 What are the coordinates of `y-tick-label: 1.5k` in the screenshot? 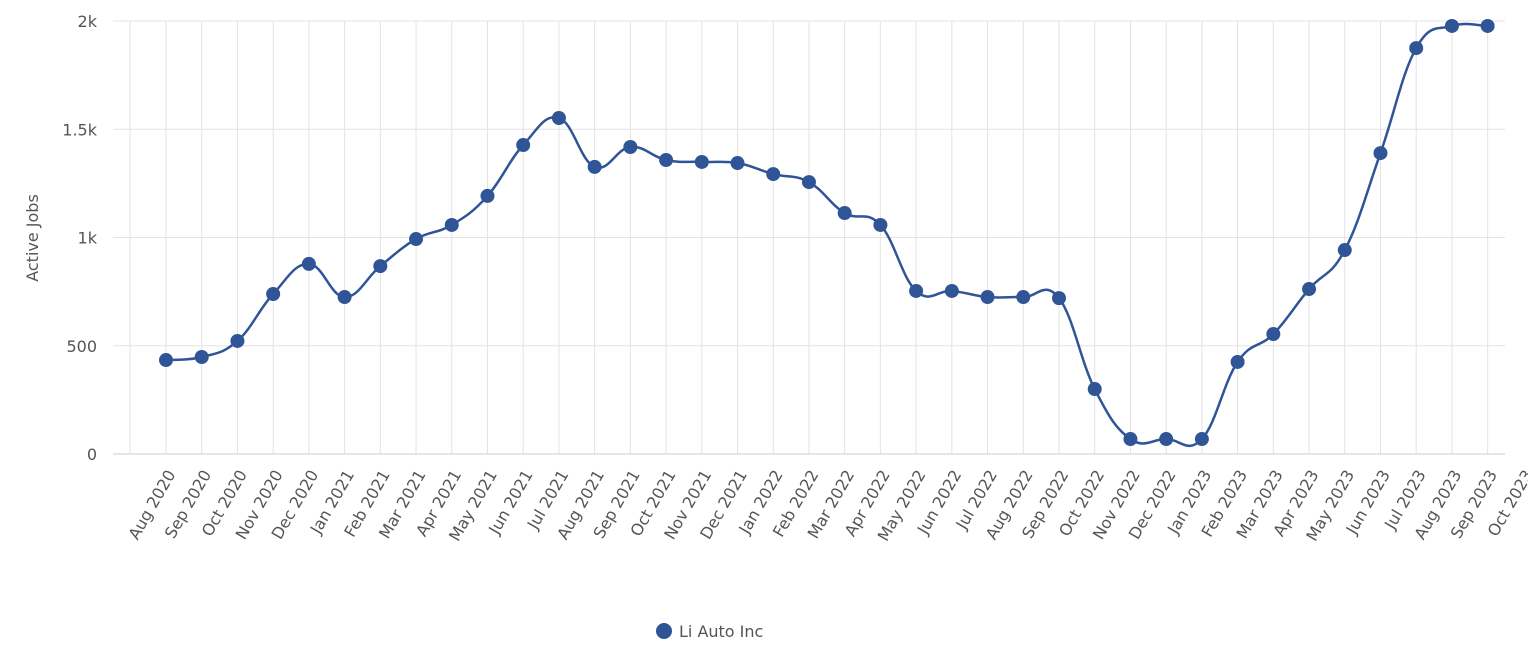 It's located at (79, 129).